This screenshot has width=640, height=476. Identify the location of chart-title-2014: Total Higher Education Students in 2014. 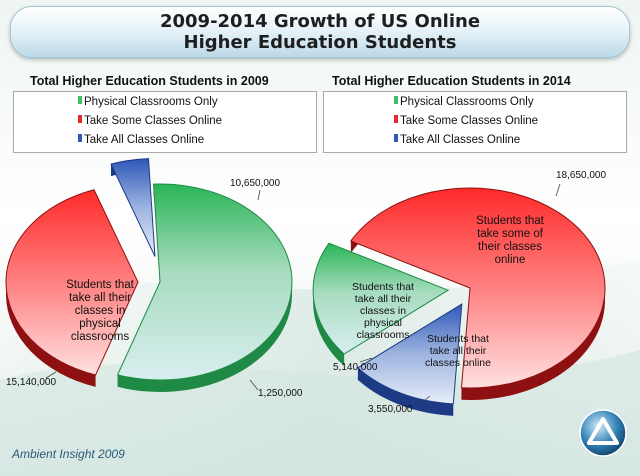
(451, 81).